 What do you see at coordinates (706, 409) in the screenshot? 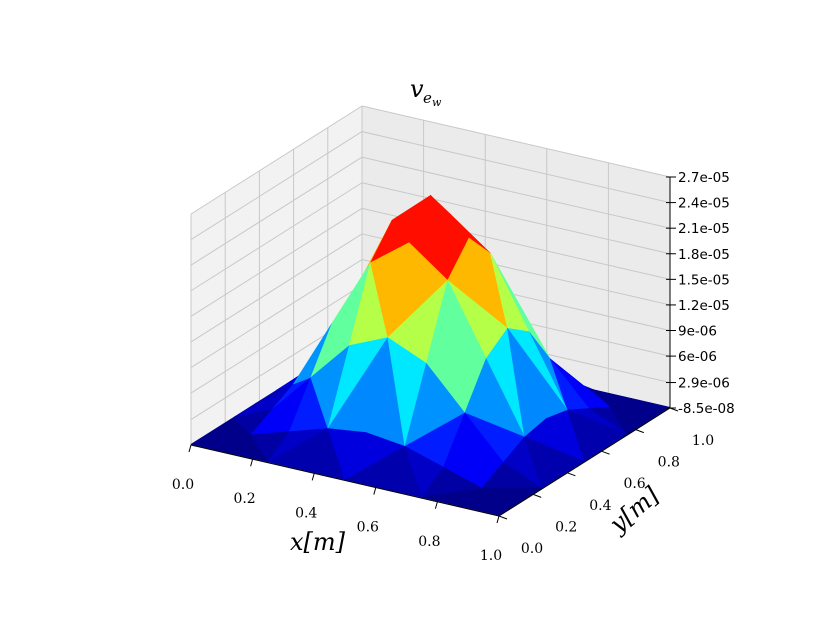
I see `z-tick-label: -8.5e-08` at bounding box center [706, 409].